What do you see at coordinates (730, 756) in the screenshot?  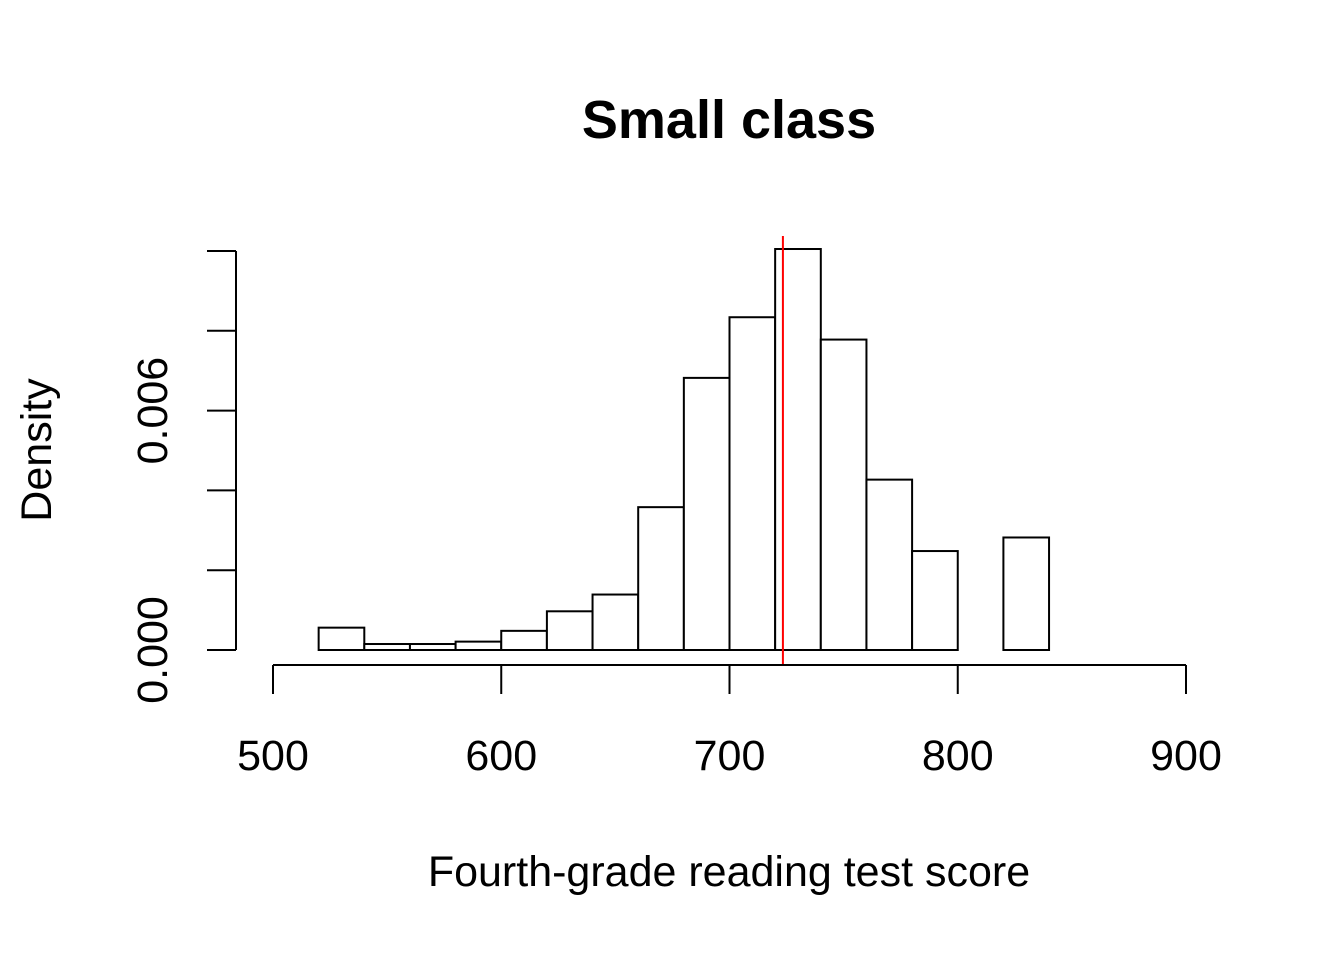 I see `x-tick-label-700: 700` at bounding box center [730, 756].